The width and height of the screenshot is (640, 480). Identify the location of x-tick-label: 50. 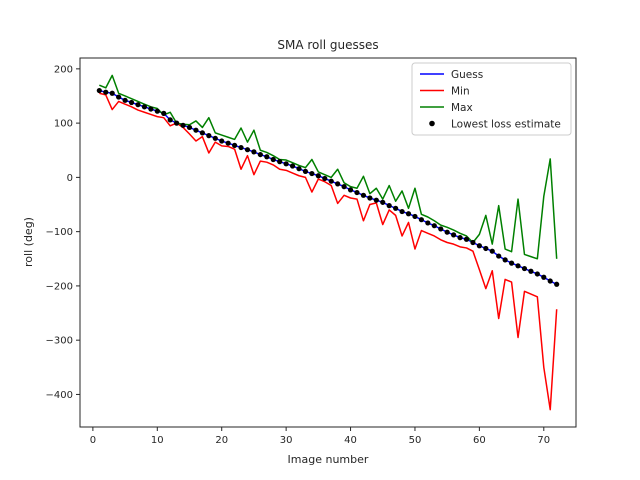
(415, 440).